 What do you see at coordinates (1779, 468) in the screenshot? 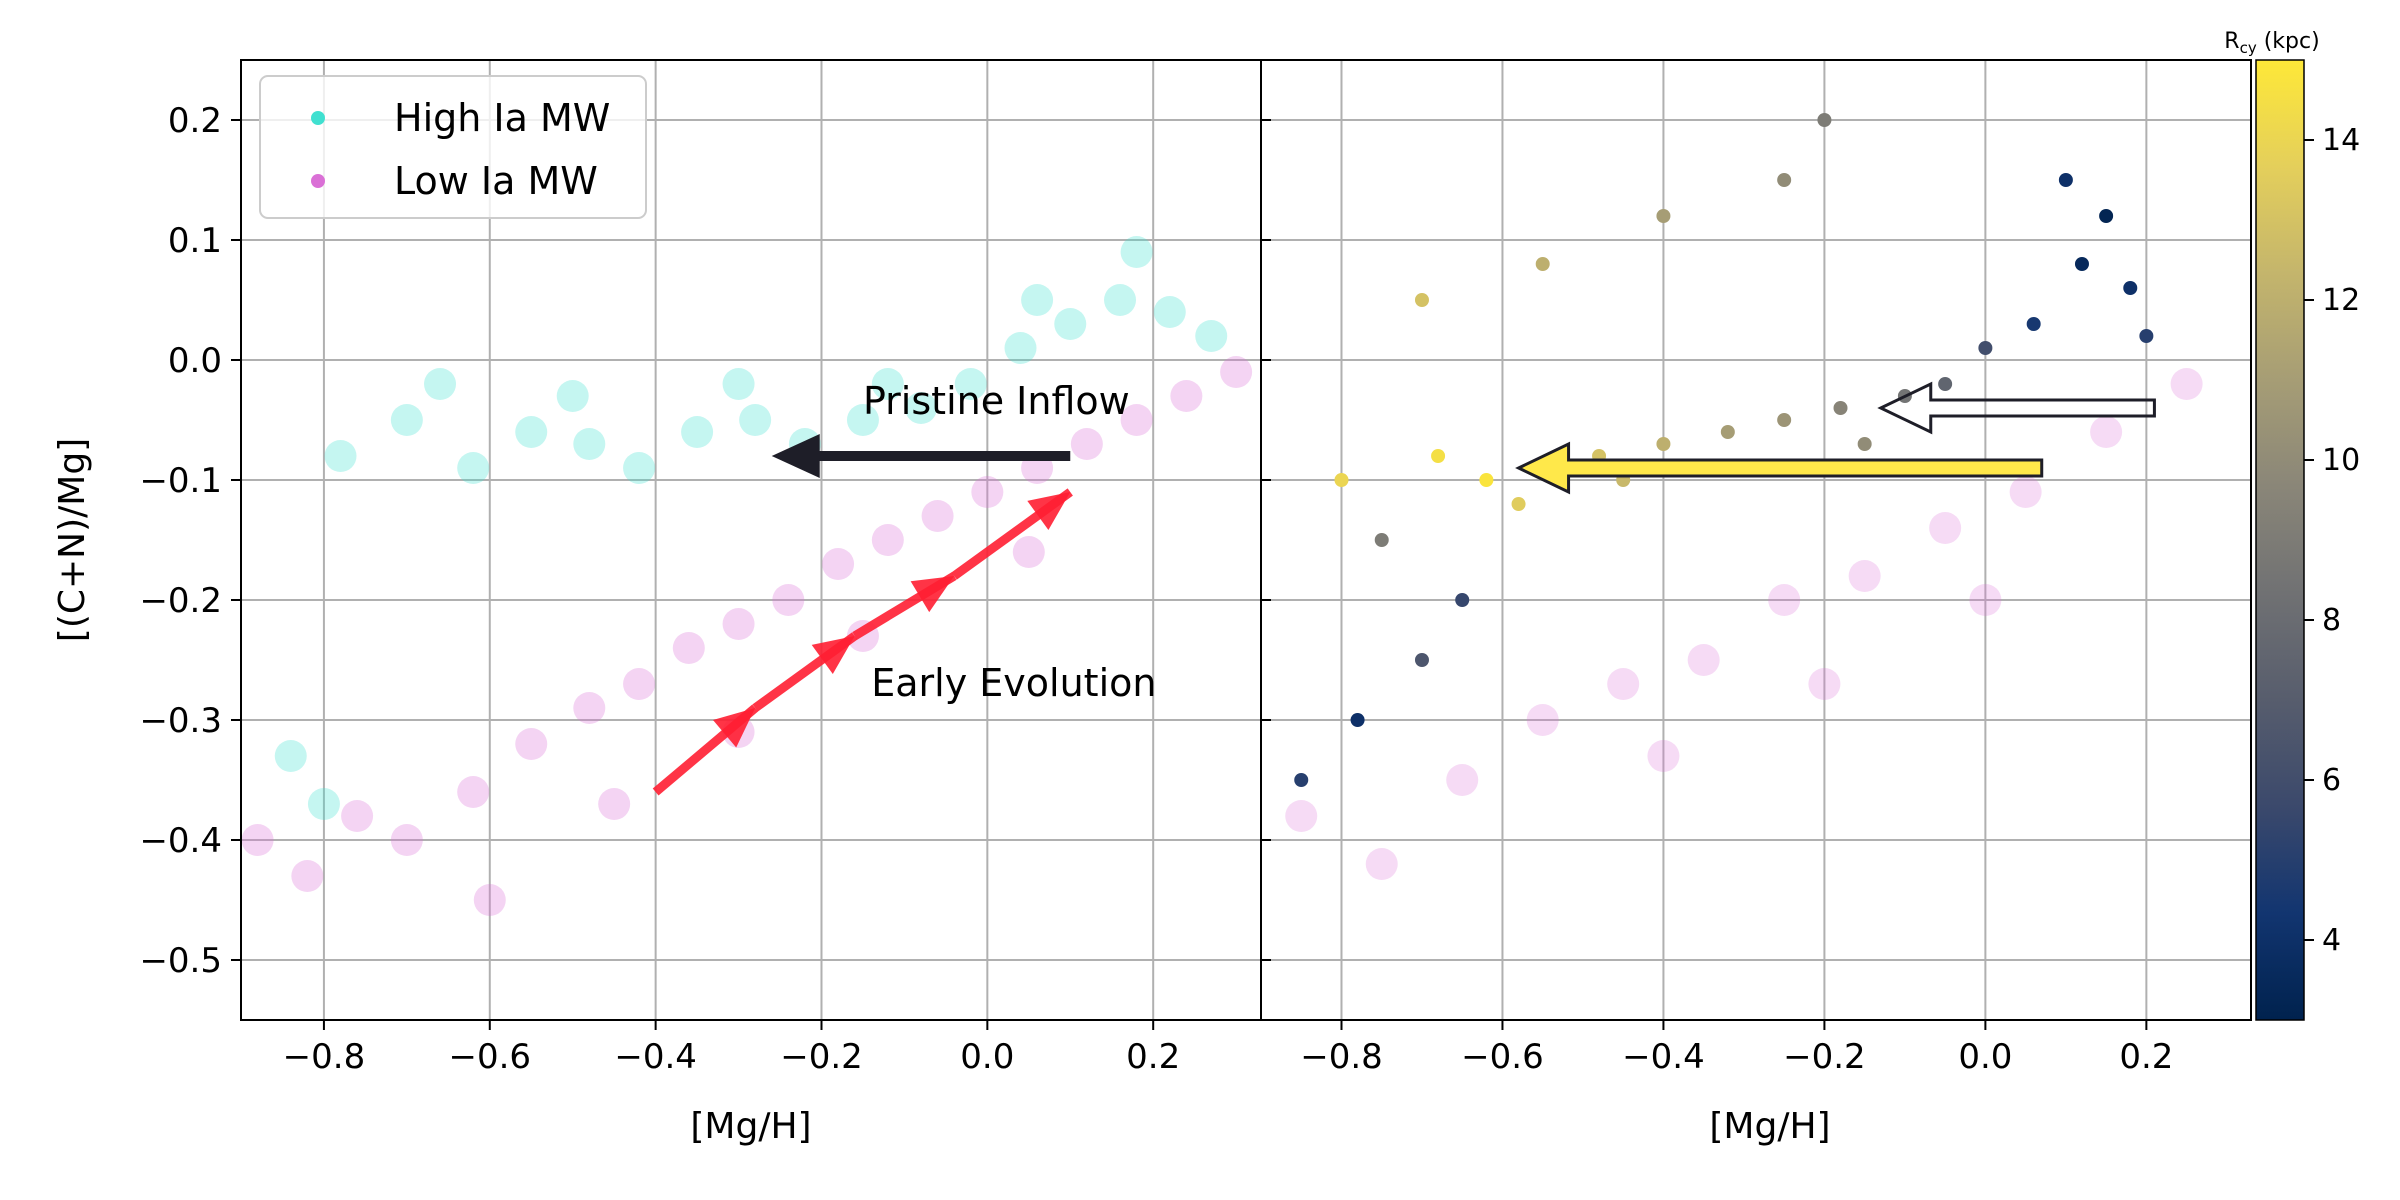
I see `yellow-outlined-arrow` at bounding box center [1779, 468].